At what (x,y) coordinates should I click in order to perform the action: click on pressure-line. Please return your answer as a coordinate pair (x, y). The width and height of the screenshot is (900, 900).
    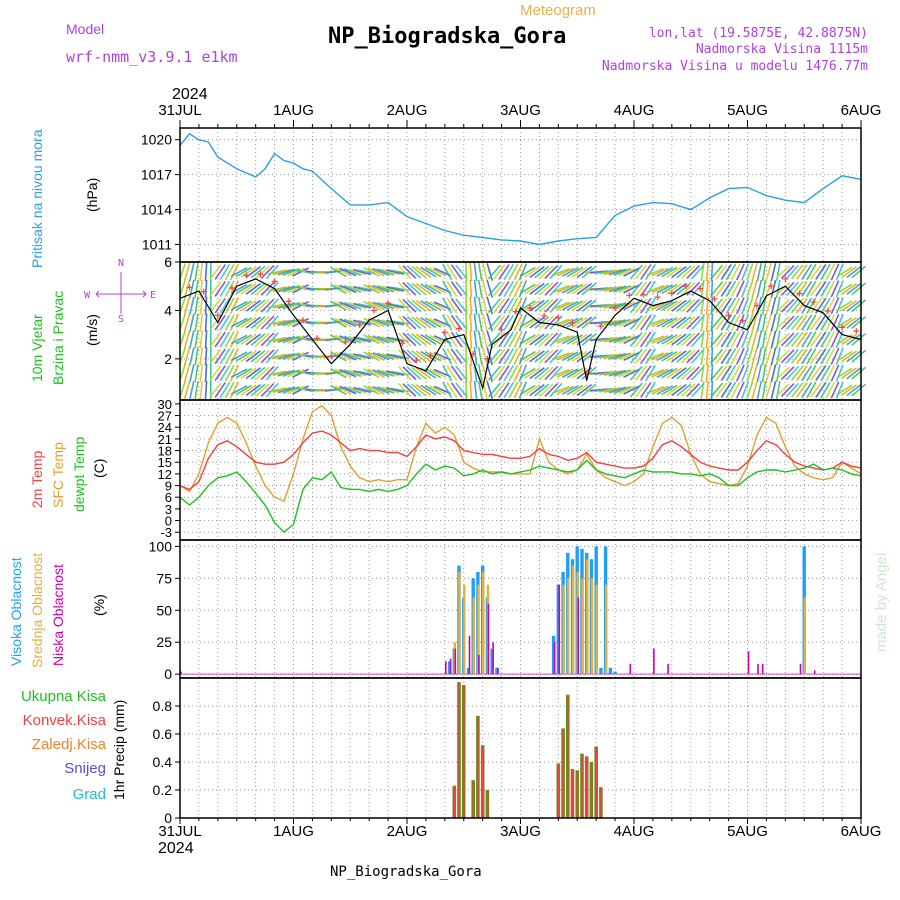
    Looking at the image, I should click on (520, 189).